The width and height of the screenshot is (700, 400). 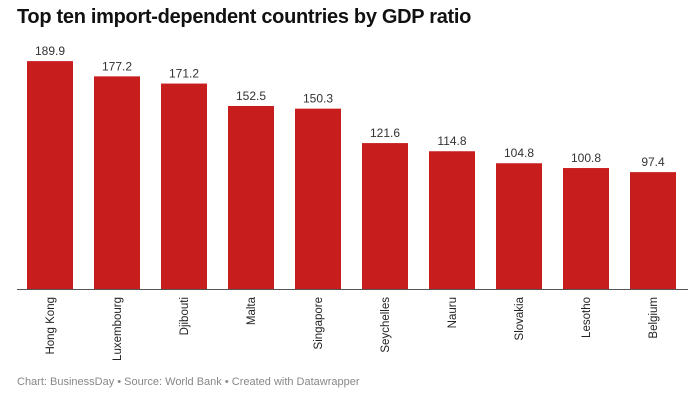 I want to click on value-label: 152.5, so click(x=251, y=96).